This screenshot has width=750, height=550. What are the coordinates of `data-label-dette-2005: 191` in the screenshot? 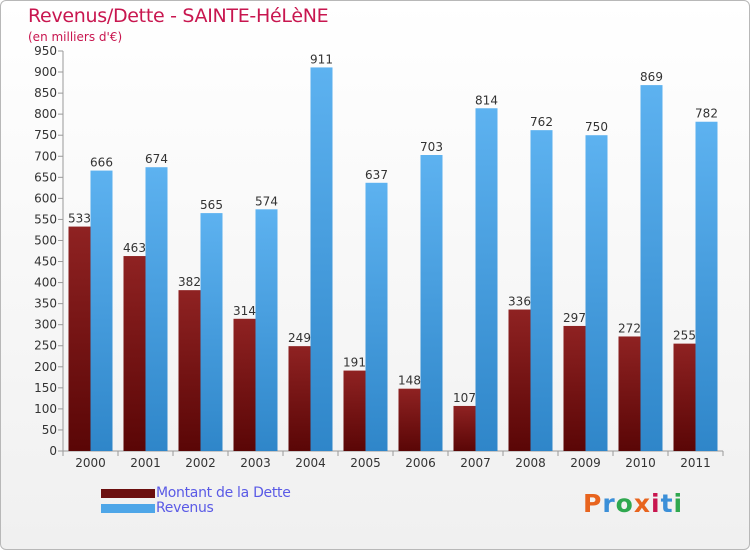 It's located at (354, 363).